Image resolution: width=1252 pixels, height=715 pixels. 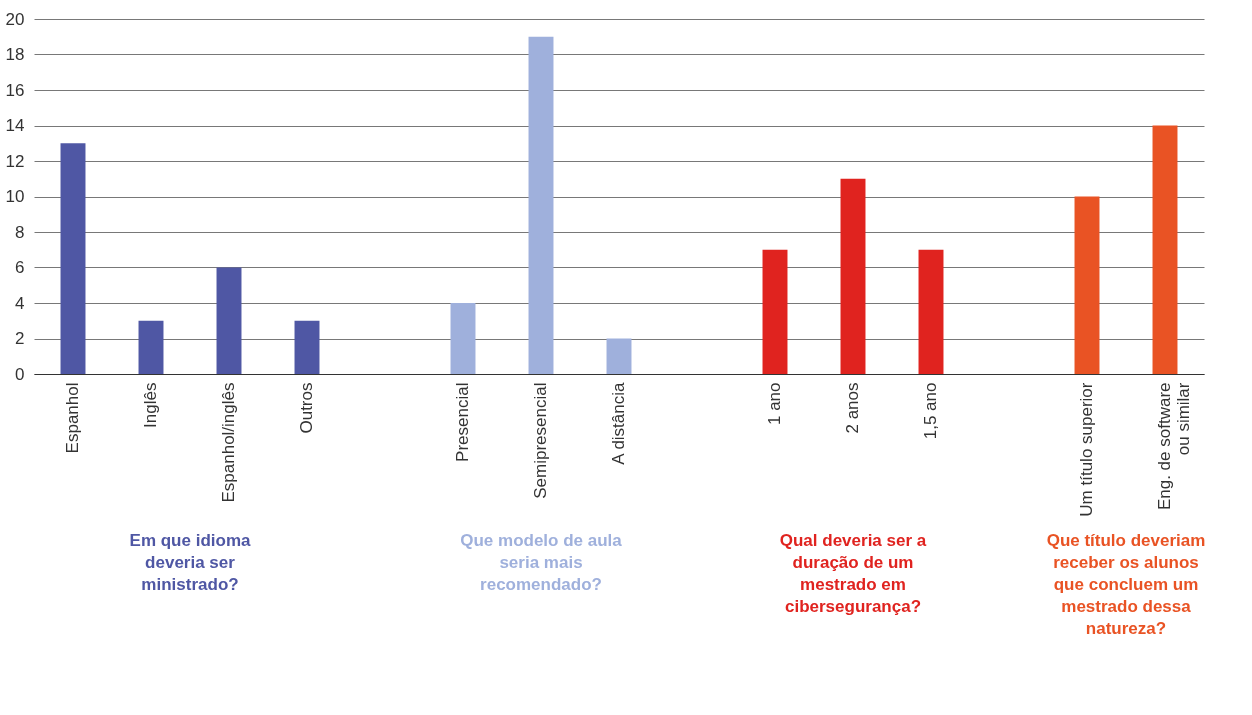 What do you see at coordinates (15, 90) in the screenshot?
I see `y-tick-label: 16` at bounding box center [15, 90].